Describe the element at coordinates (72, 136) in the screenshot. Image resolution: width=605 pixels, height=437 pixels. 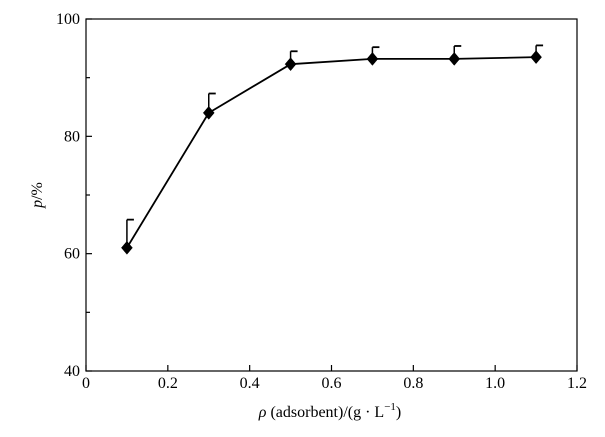
I see `y-tick-label: 80` at that location.